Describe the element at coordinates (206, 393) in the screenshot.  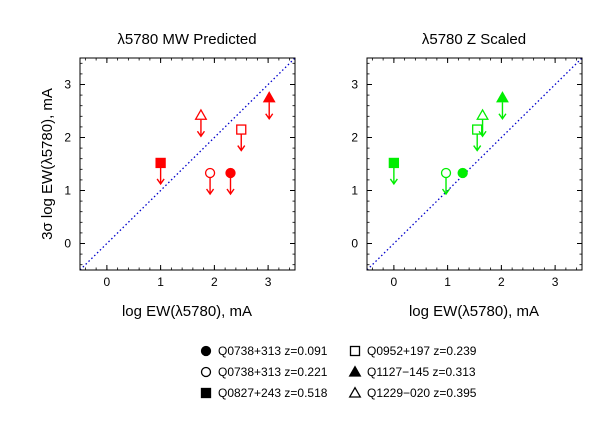
I see `legend-filled-square-icon` at that location.